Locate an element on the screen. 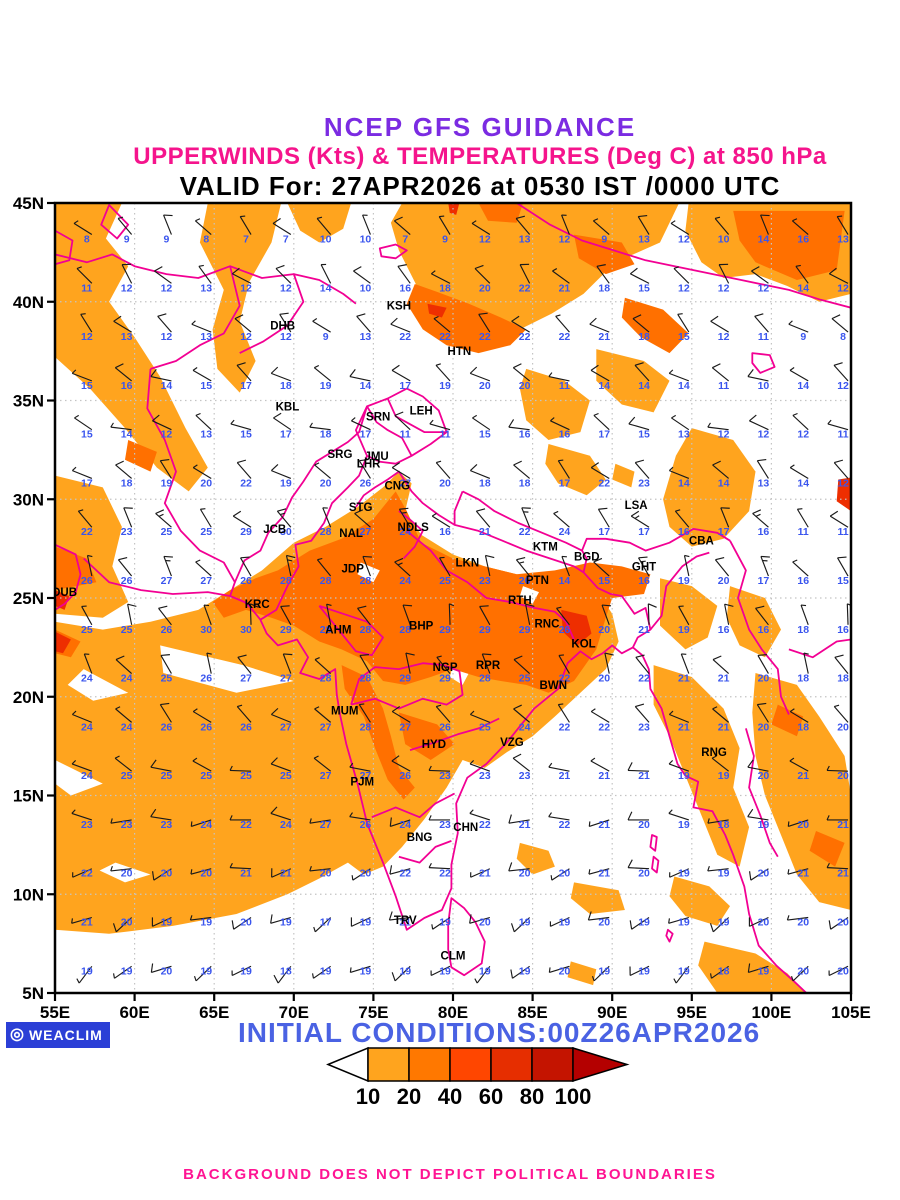 Image resolution: width=900 pixels, height=1200 pixels. temp-value: 9 is located at coordinates (167, 240).